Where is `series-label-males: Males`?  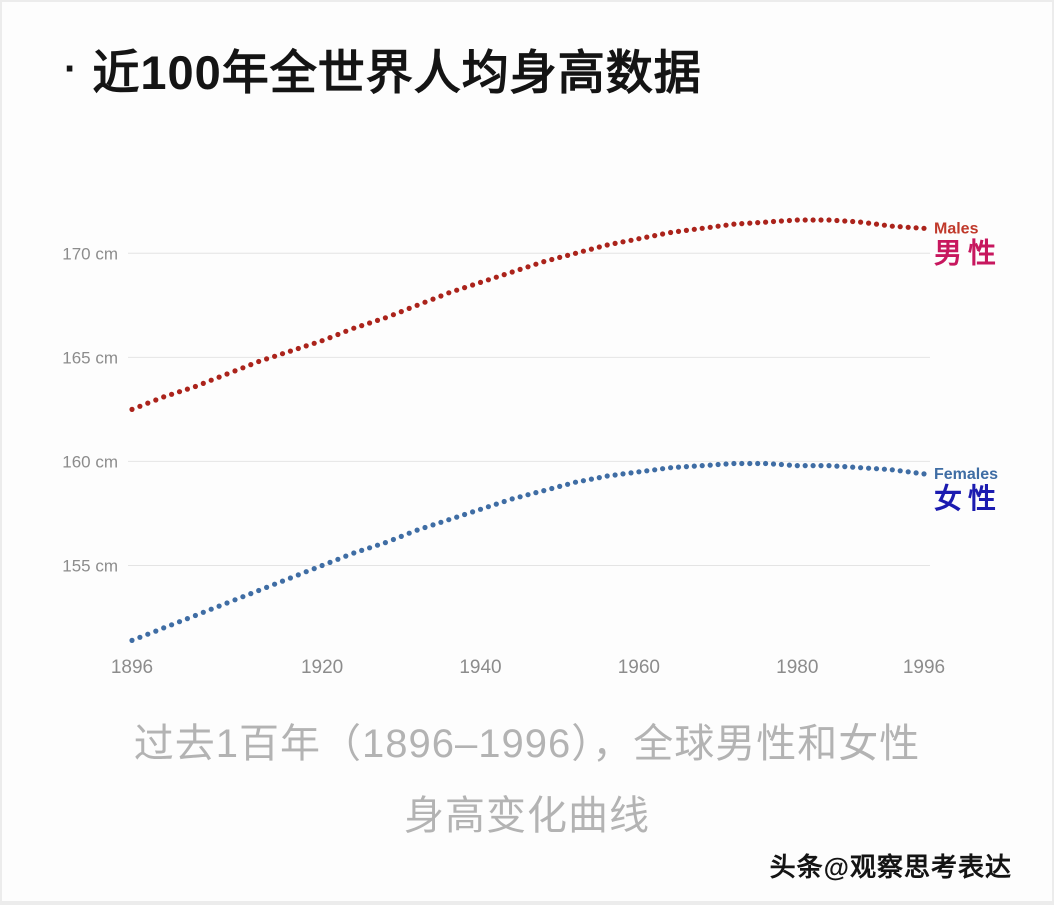
series-label-males: Males is located at coordinates (956, 228).